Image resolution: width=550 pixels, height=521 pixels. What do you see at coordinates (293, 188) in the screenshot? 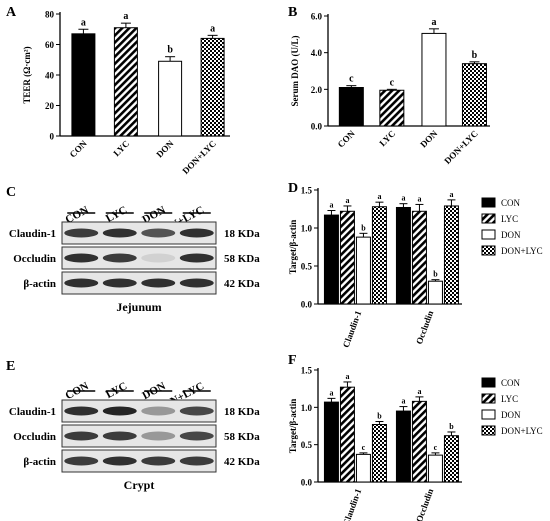
I see `panel-letter-d: D` at bounding box center [293, 188].